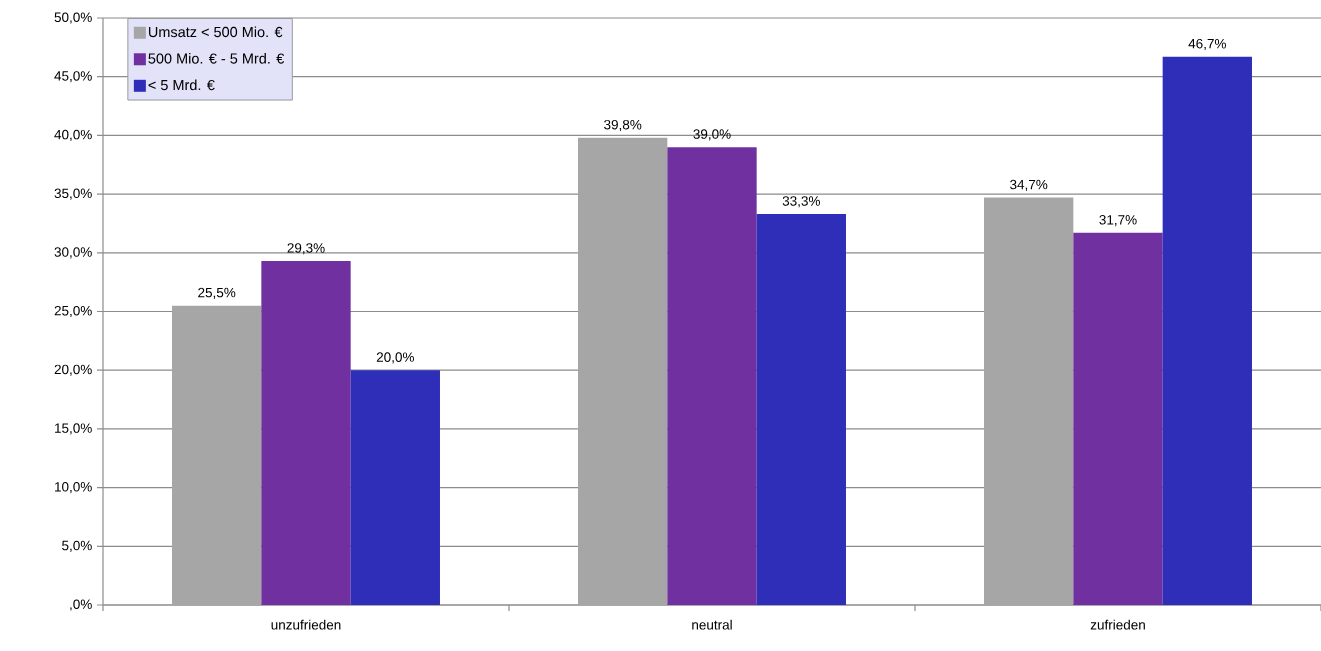  What do you see at coordinates (1117, 624) in the screenshot?
I see `x-tick-label: zufrieden` at bounding box center [1117, 624].